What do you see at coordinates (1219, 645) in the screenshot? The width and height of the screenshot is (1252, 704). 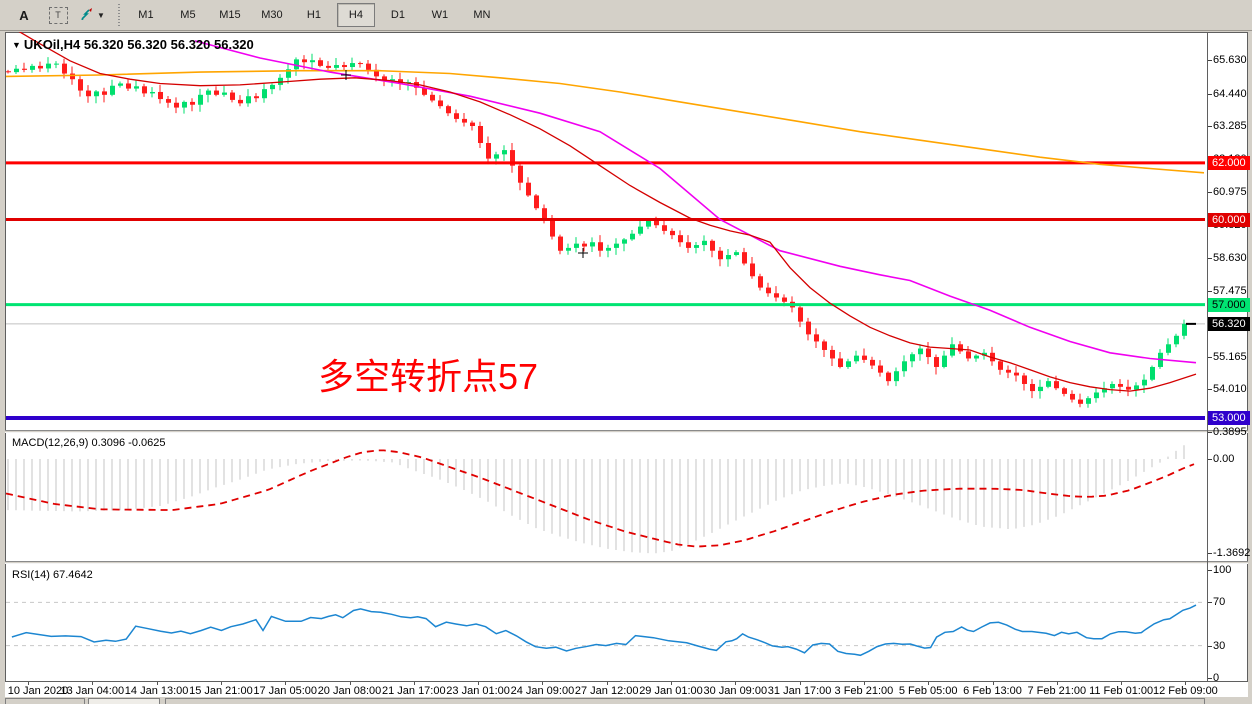 I see `rsi-tick-label: 30` at bounding box center [1219, 645].